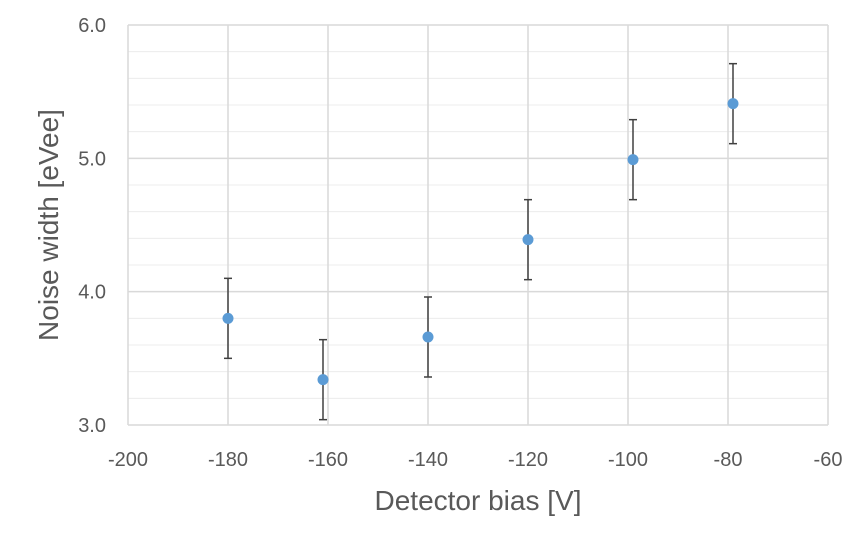 The image size is (868, 550). What do you see at coordinates (328, 460) in the screenshot?
I see `x-tick-label: -160` at bounding box center [328, 460].